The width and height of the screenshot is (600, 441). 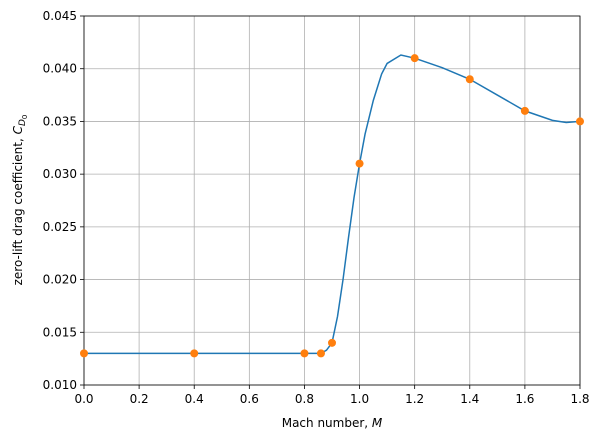 I want to click on y-tick-label: 0.025, so click(x=60, y=227).